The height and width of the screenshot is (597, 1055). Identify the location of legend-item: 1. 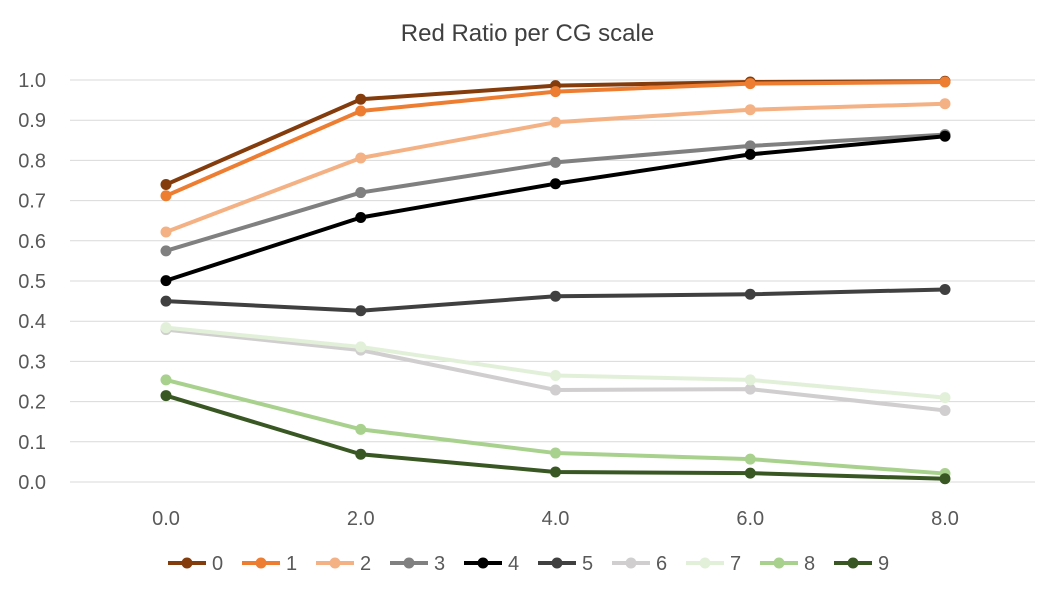
(269, 564).